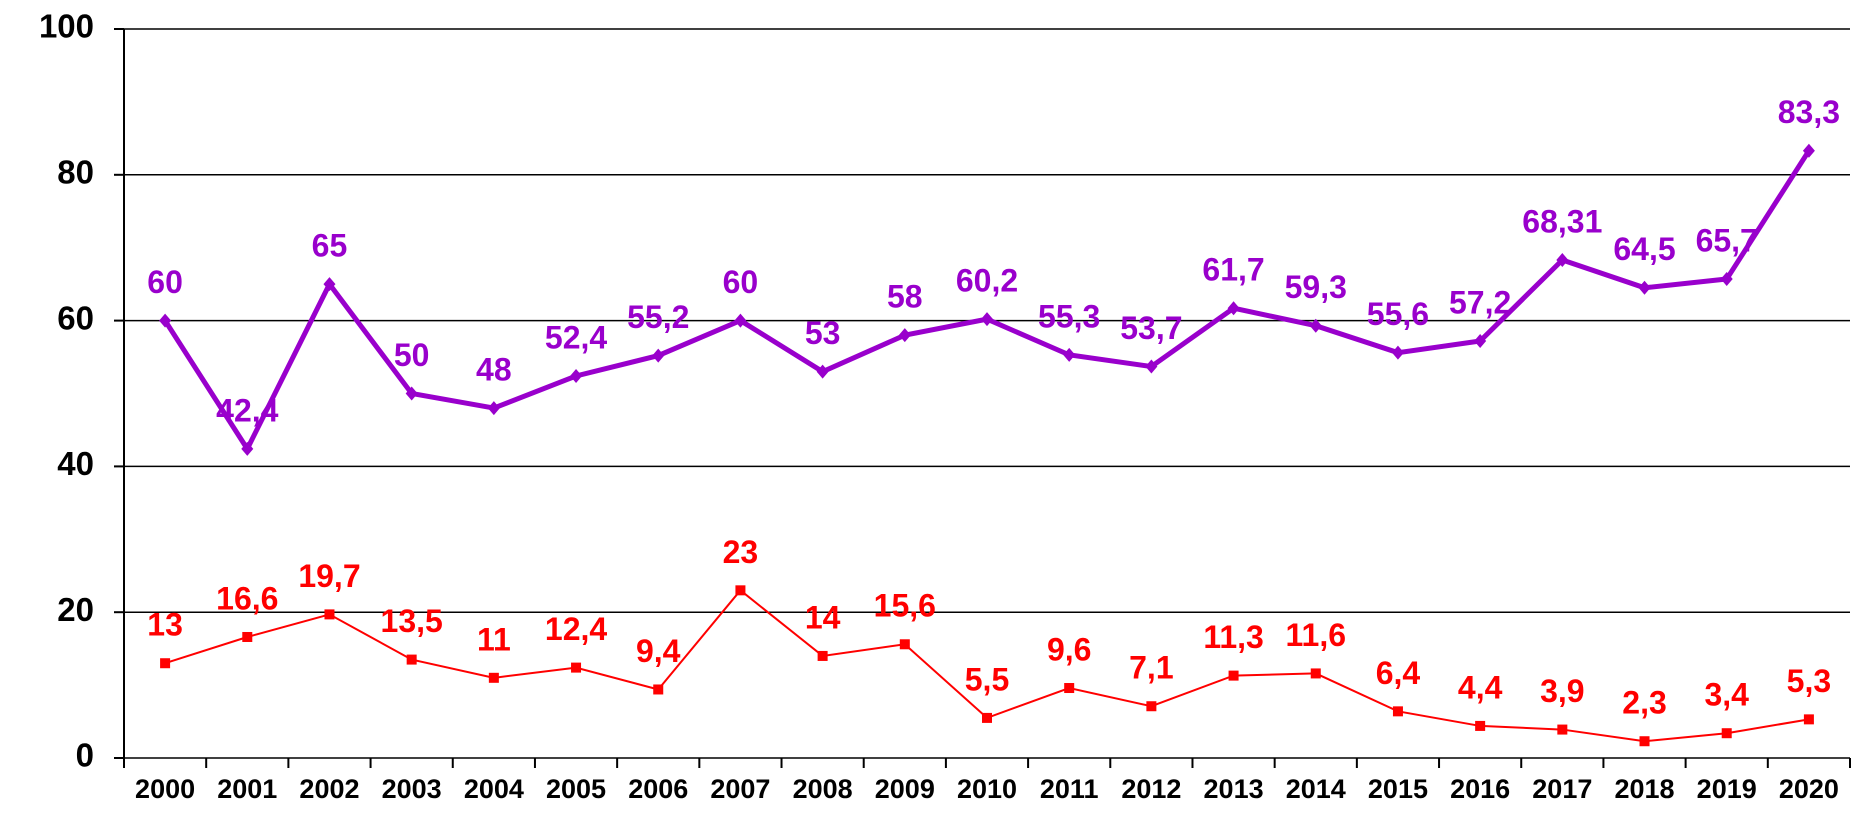  Describe the element at coordinates (1316, 635) in the screenshot. I see `data-label: 11,6` at that location.